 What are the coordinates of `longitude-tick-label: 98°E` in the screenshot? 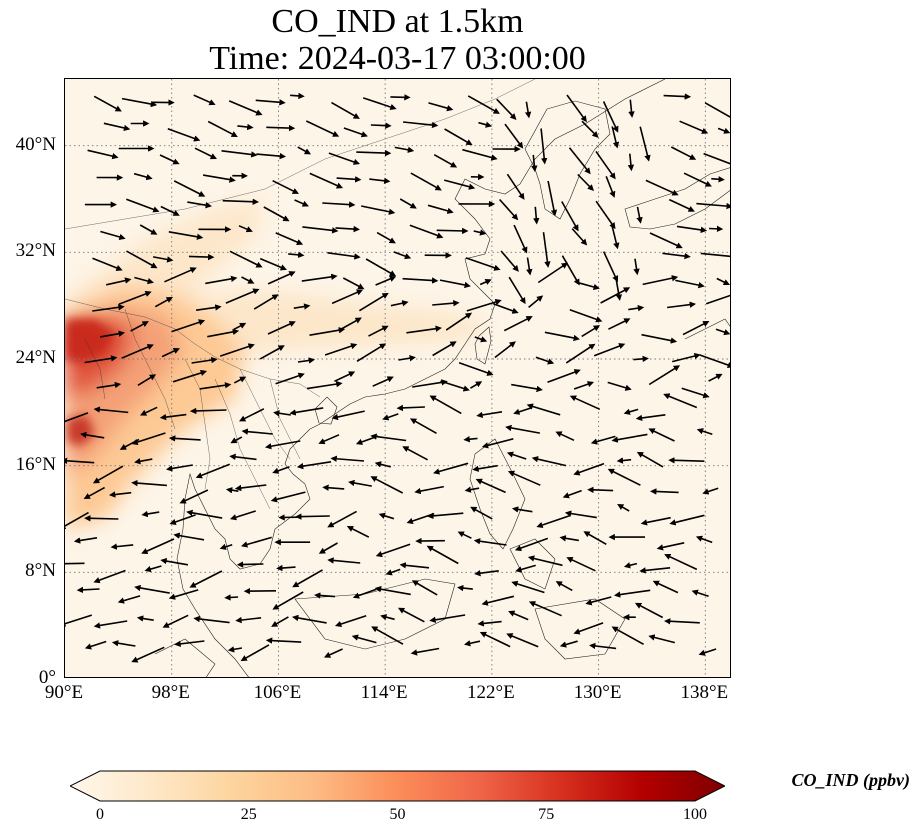 It's located at (170, 692).